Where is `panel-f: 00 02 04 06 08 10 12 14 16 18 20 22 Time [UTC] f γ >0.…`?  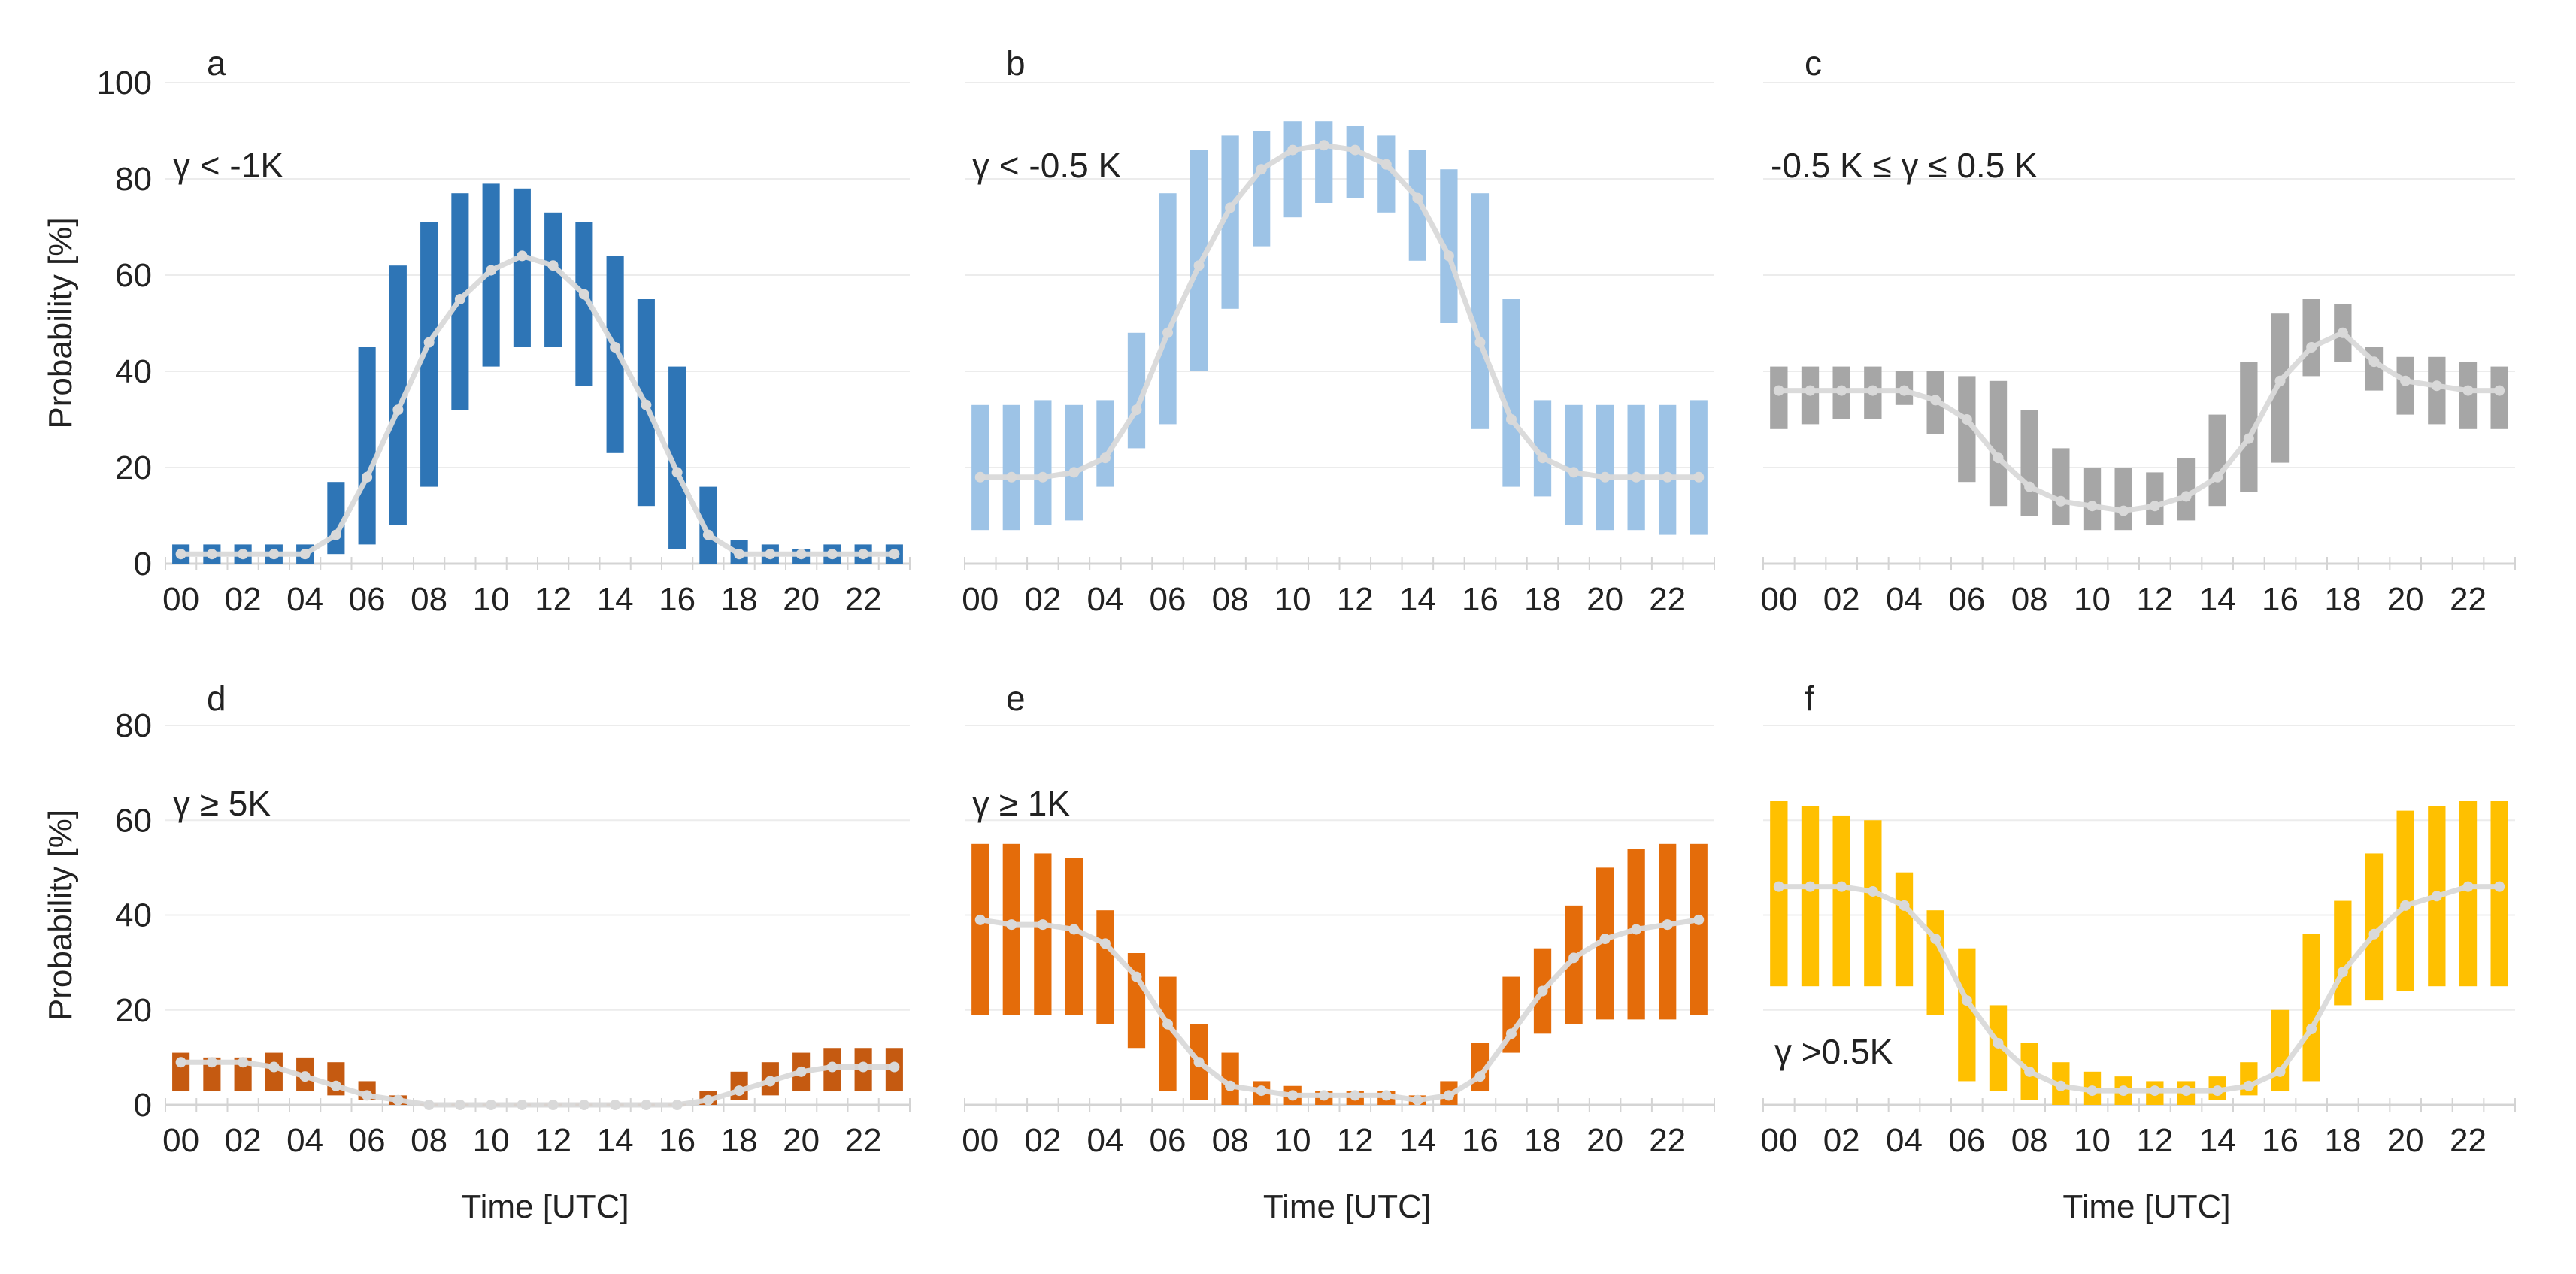 panel-f: 00 02 04 06 08 10 12 14 16 18 20 22 Time [UTC] f γ >0.… is located at coordinates (2138, 952).